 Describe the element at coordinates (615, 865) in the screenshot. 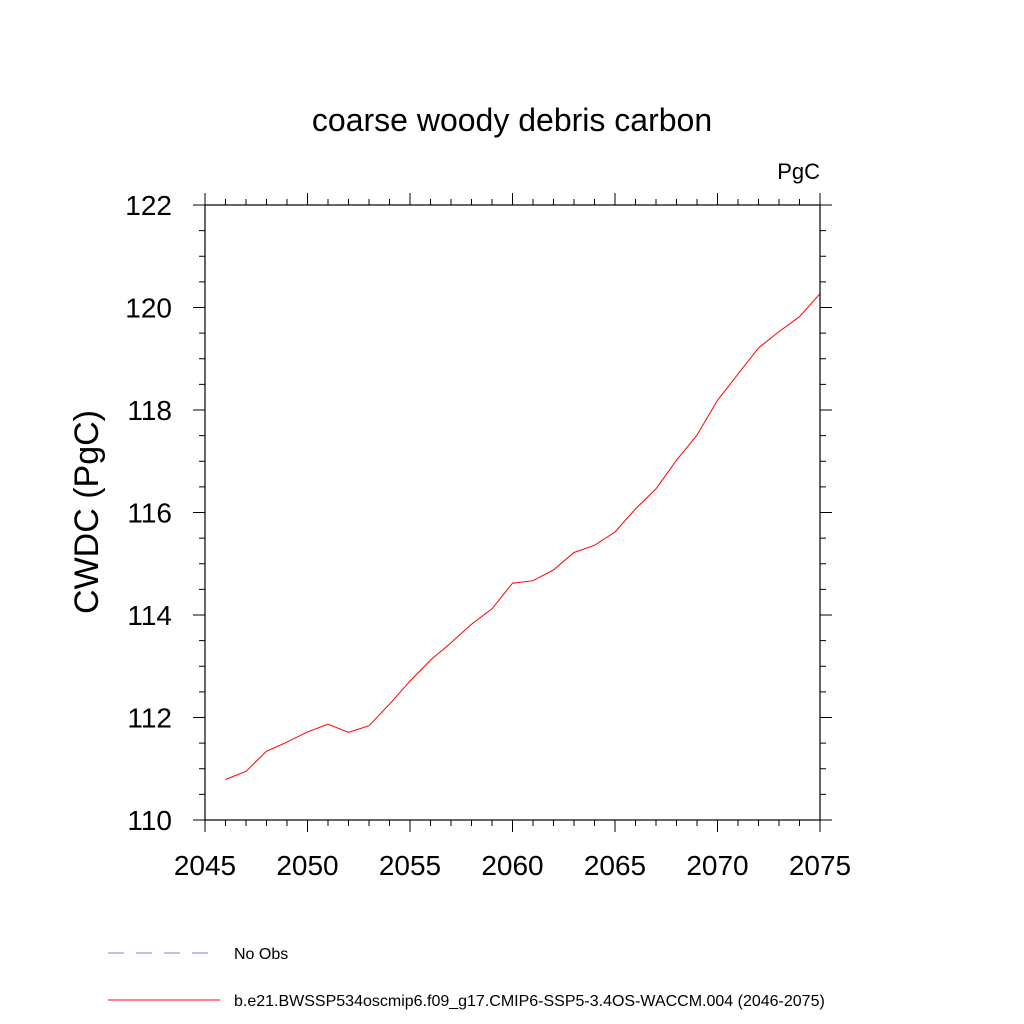

I see `x-tick-label: 2065` at that location.